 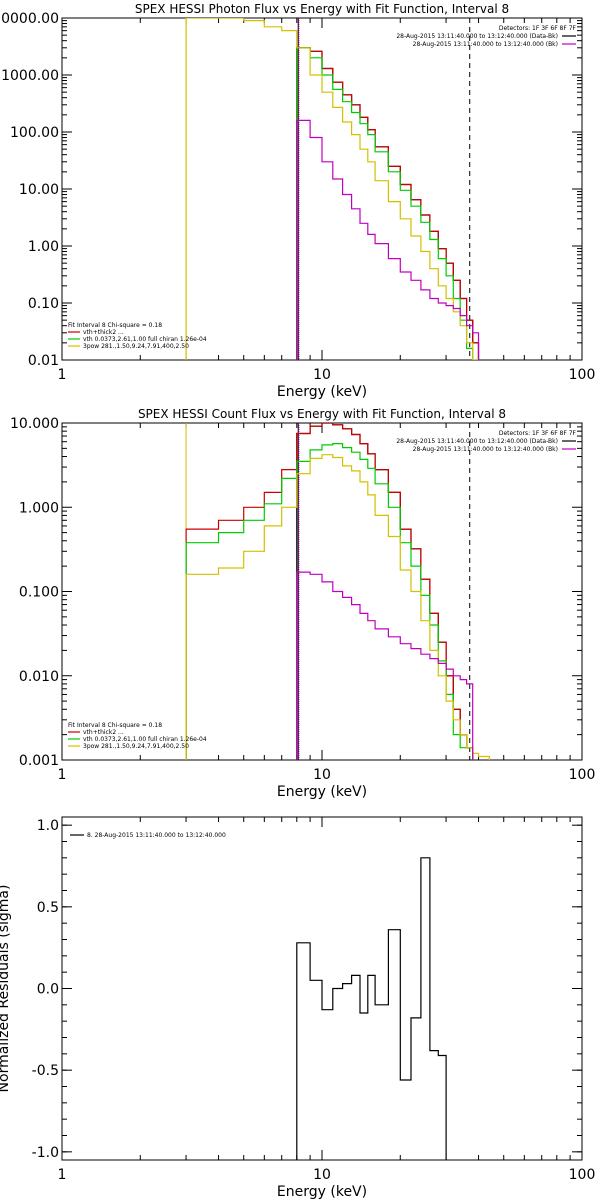 I want to click on y-tick-label: 10.00, so click(x=39, y=190).